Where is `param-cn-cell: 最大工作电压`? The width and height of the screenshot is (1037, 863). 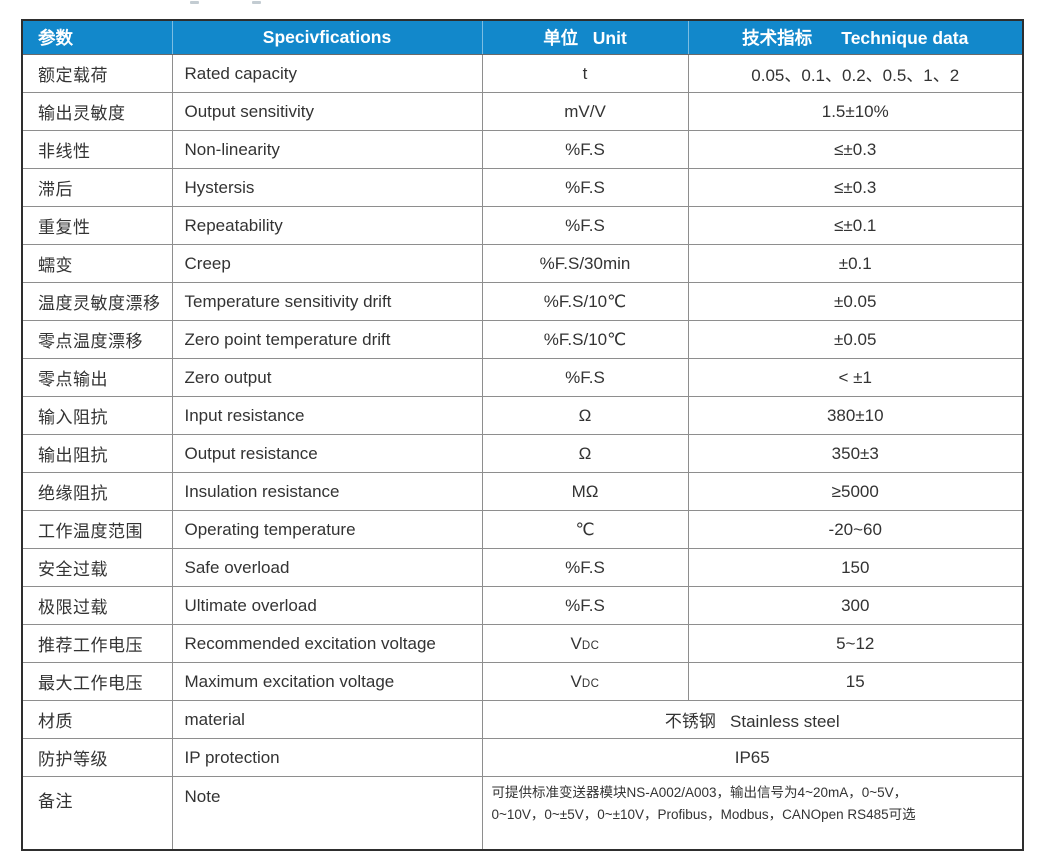
param-cn-cell: 最大工作电压 is located at coordinates (97, 681).